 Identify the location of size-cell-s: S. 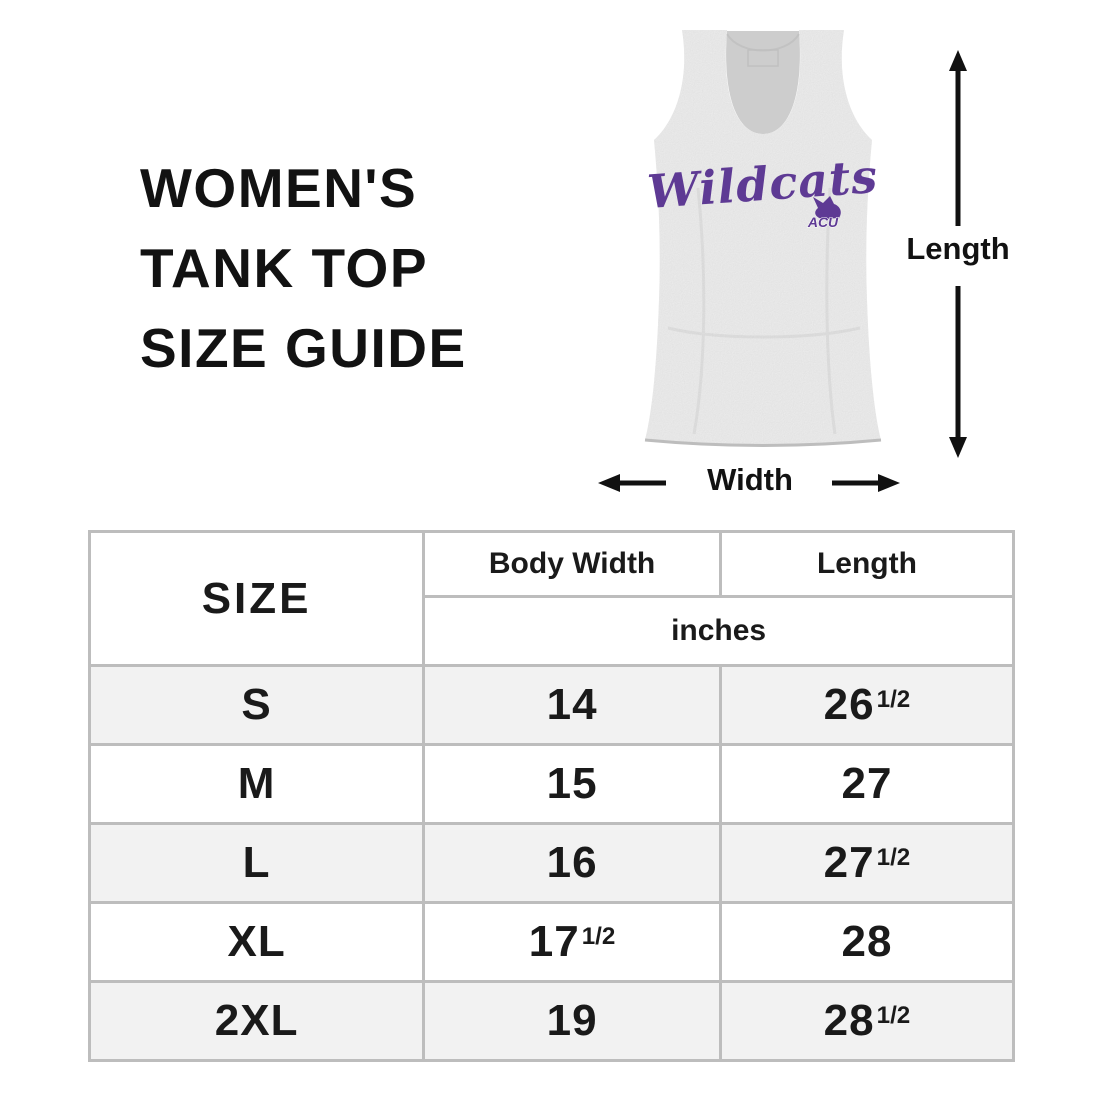
(257, 705).